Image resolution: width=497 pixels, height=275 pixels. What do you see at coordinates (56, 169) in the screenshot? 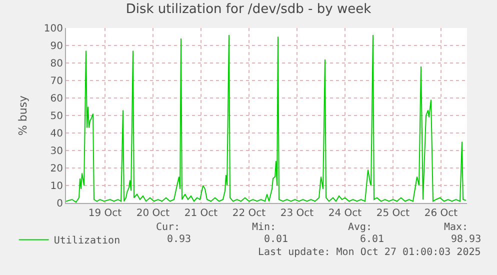
I see `y-tick-label: 20` at bounding box center [56, 169].